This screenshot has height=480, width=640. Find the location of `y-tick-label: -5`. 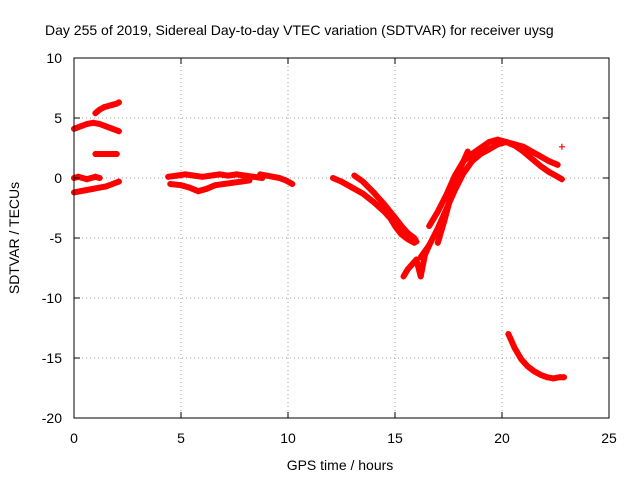

y-tick-label: -5 is located at coordinates (56, 238).